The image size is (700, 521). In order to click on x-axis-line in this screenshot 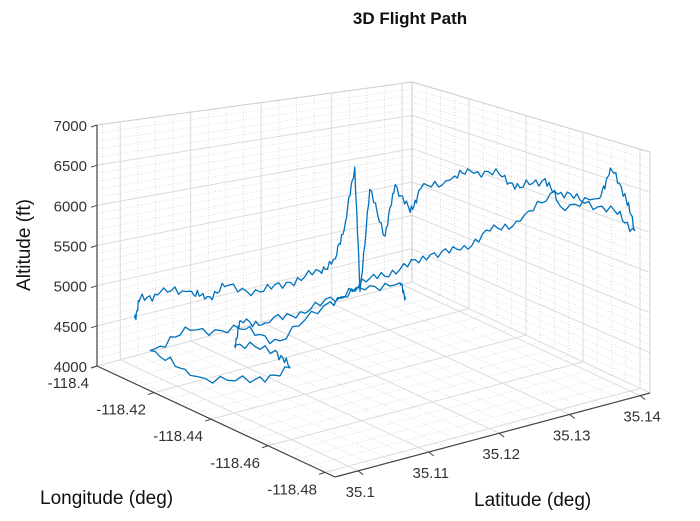, I will do `click(216, 421)`.